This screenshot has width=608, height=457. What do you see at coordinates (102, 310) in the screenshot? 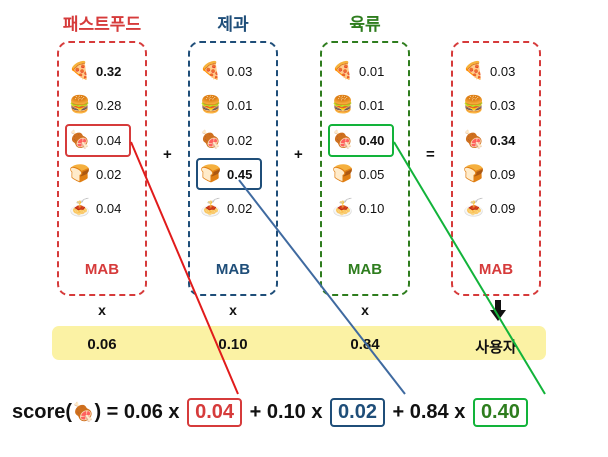
I see `times-mark-fastfood: x` at bounding box center [102, 310].